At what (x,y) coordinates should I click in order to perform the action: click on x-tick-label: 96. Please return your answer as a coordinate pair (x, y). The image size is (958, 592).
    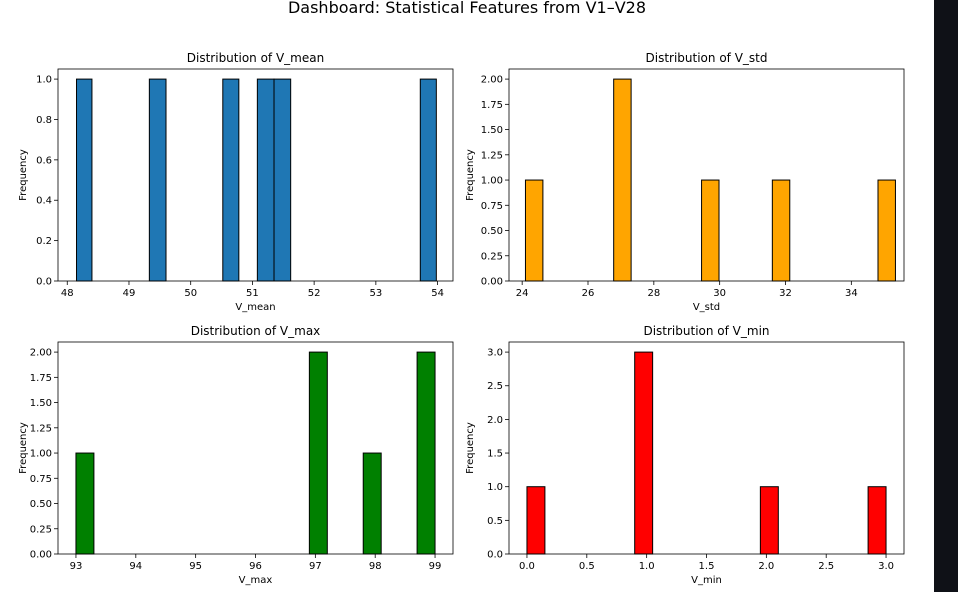
    Looking at the image, I should click on (255, 566).